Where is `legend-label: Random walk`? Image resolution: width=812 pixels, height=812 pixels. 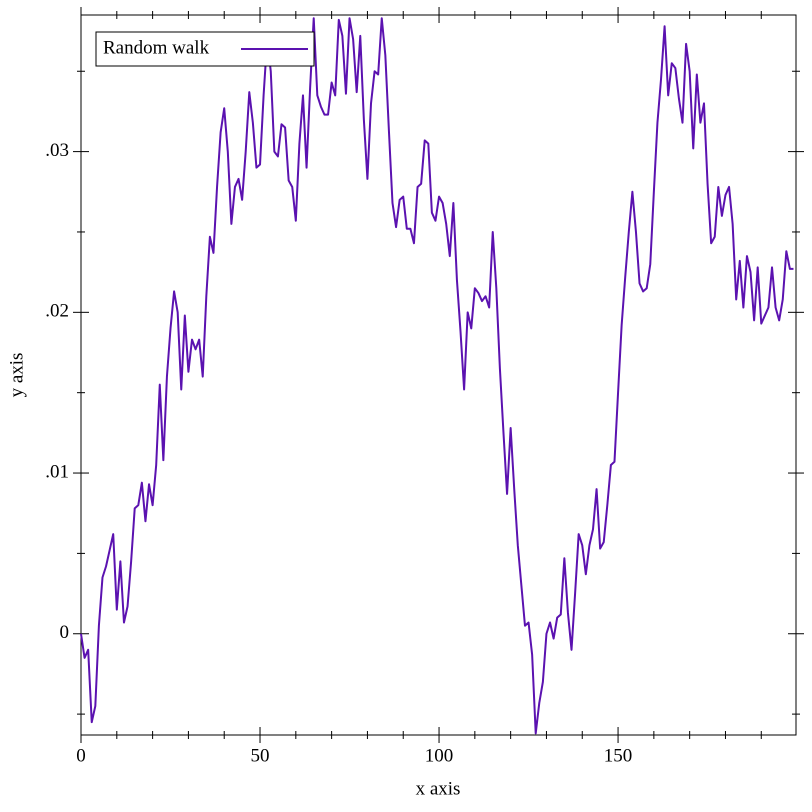
legend-label: Random walk is located at coordinates (156, 47).